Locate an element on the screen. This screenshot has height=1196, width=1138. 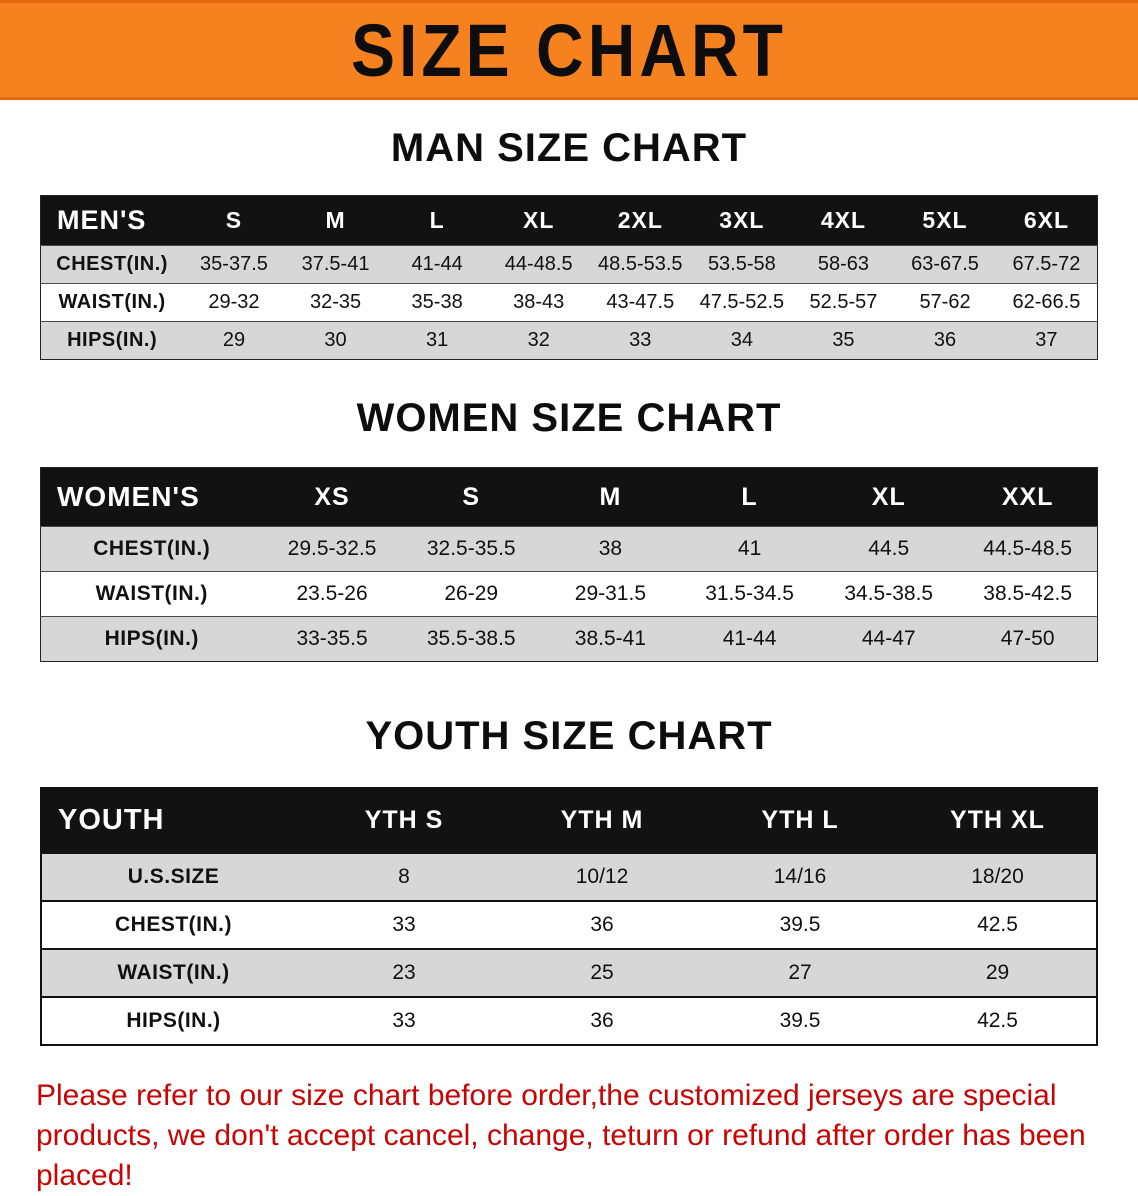
cell-value: 18/20 is located at coordinates (998, 876).